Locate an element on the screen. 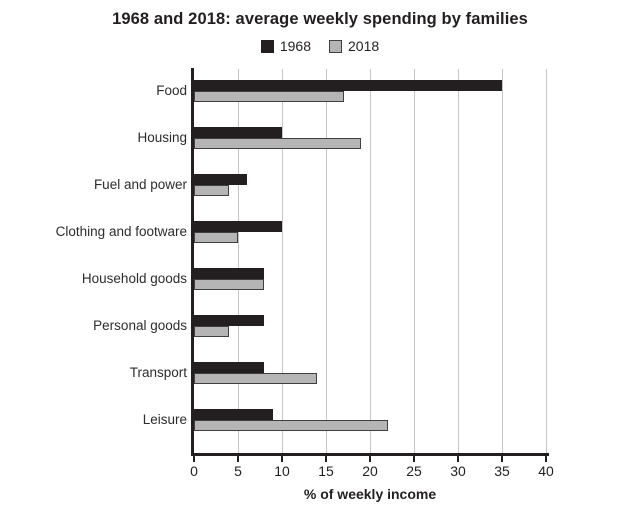 The height and width of the screenshot is (517, 640). legend-item-2018: 2018 is located at coordinates (354, 46).